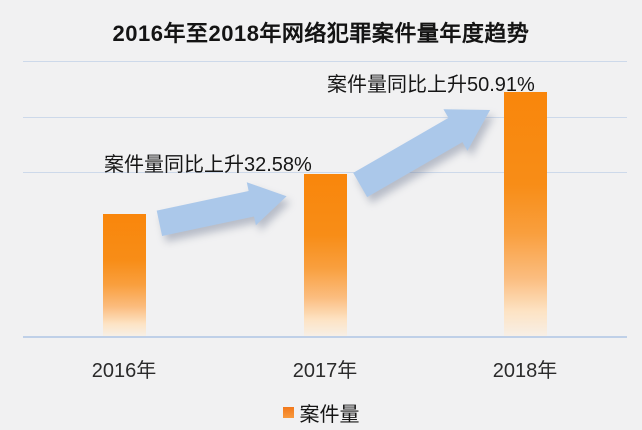  I want to click on x-axis-label-2017年: 2017年, so click(325, 371).